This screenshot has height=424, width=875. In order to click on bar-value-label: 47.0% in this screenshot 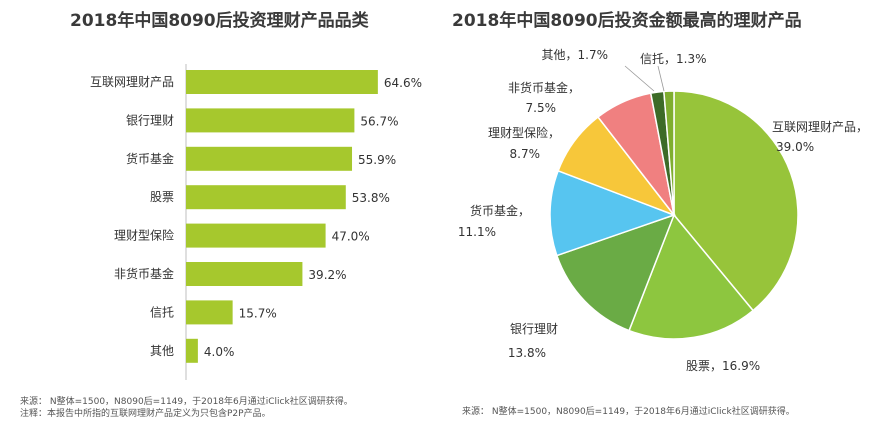, I will do `click(351, 237)`.